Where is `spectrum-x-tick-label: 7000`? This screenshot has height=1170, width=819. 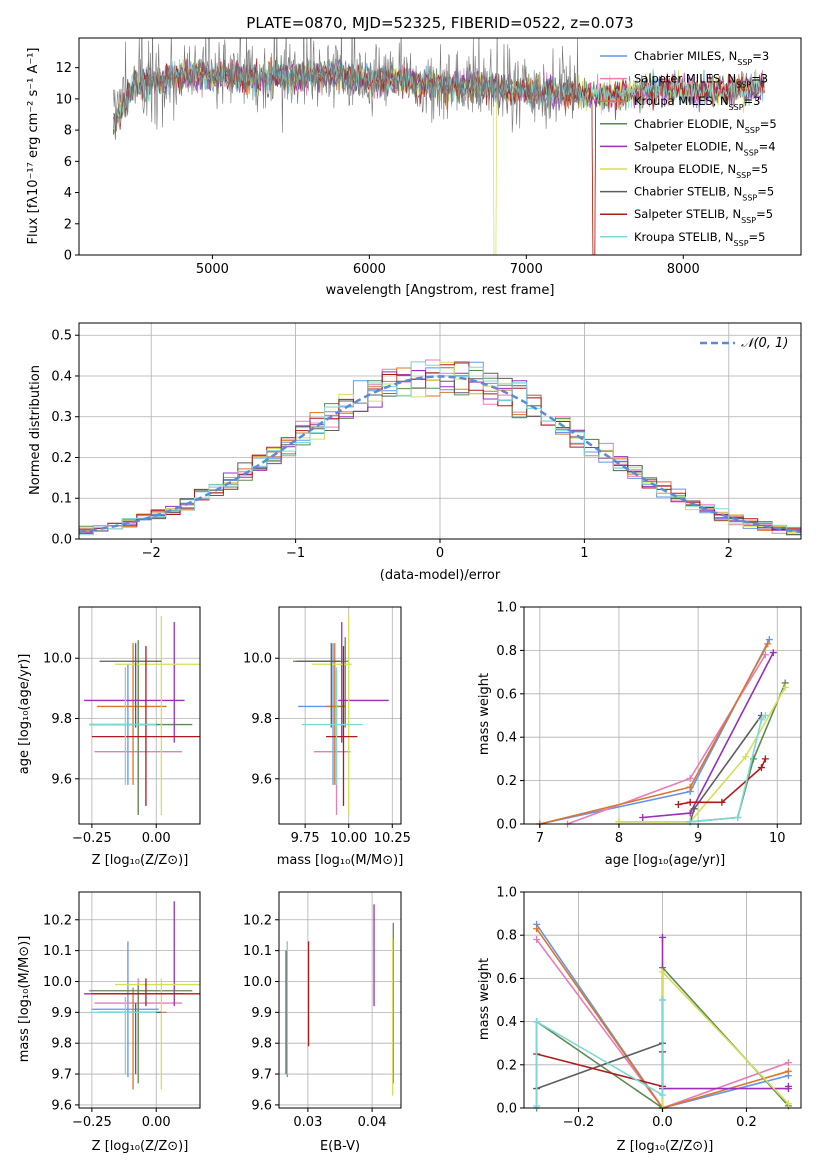
spectrum-x-tick-label: 7000 is located at coordinates (526, 269).